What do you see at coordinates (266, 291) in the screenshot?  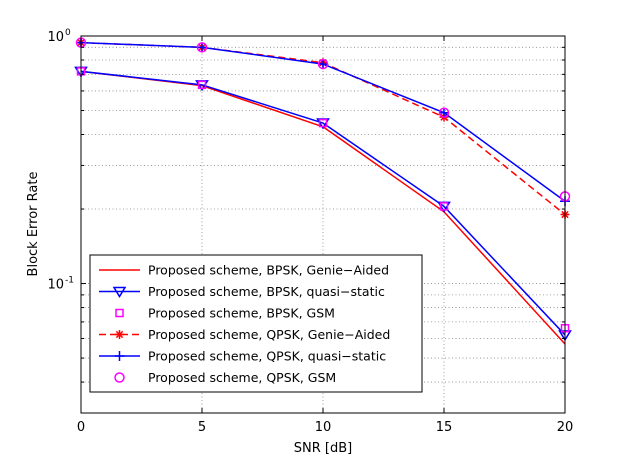 I see `legend-label: Proposed scheme, BPSK, quasi−static` at bounding box center [266, 291].